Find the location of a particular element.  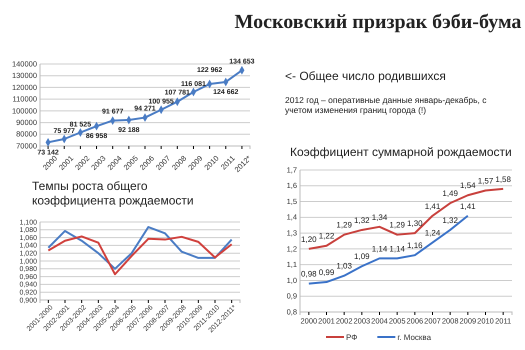

chart-title: Темпы роста общего коэффициента рождаемости is located at coordinates (113, 193).